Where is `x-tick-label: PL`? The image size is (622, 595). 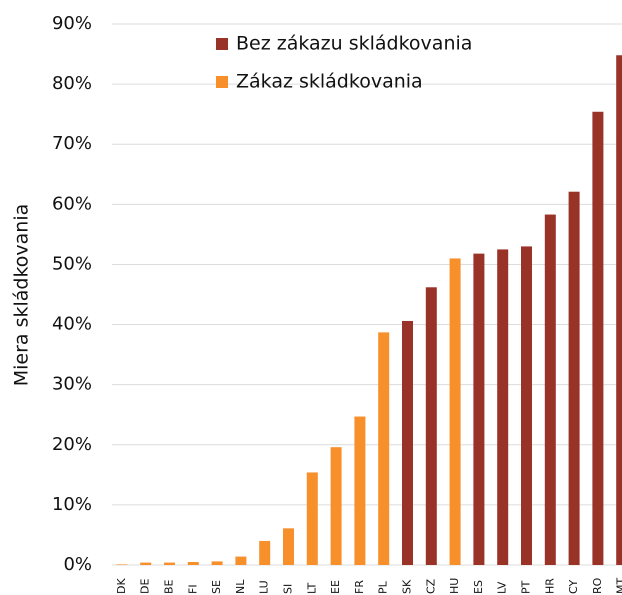 x-tick-label: PL is located at coordinates (383, 587).